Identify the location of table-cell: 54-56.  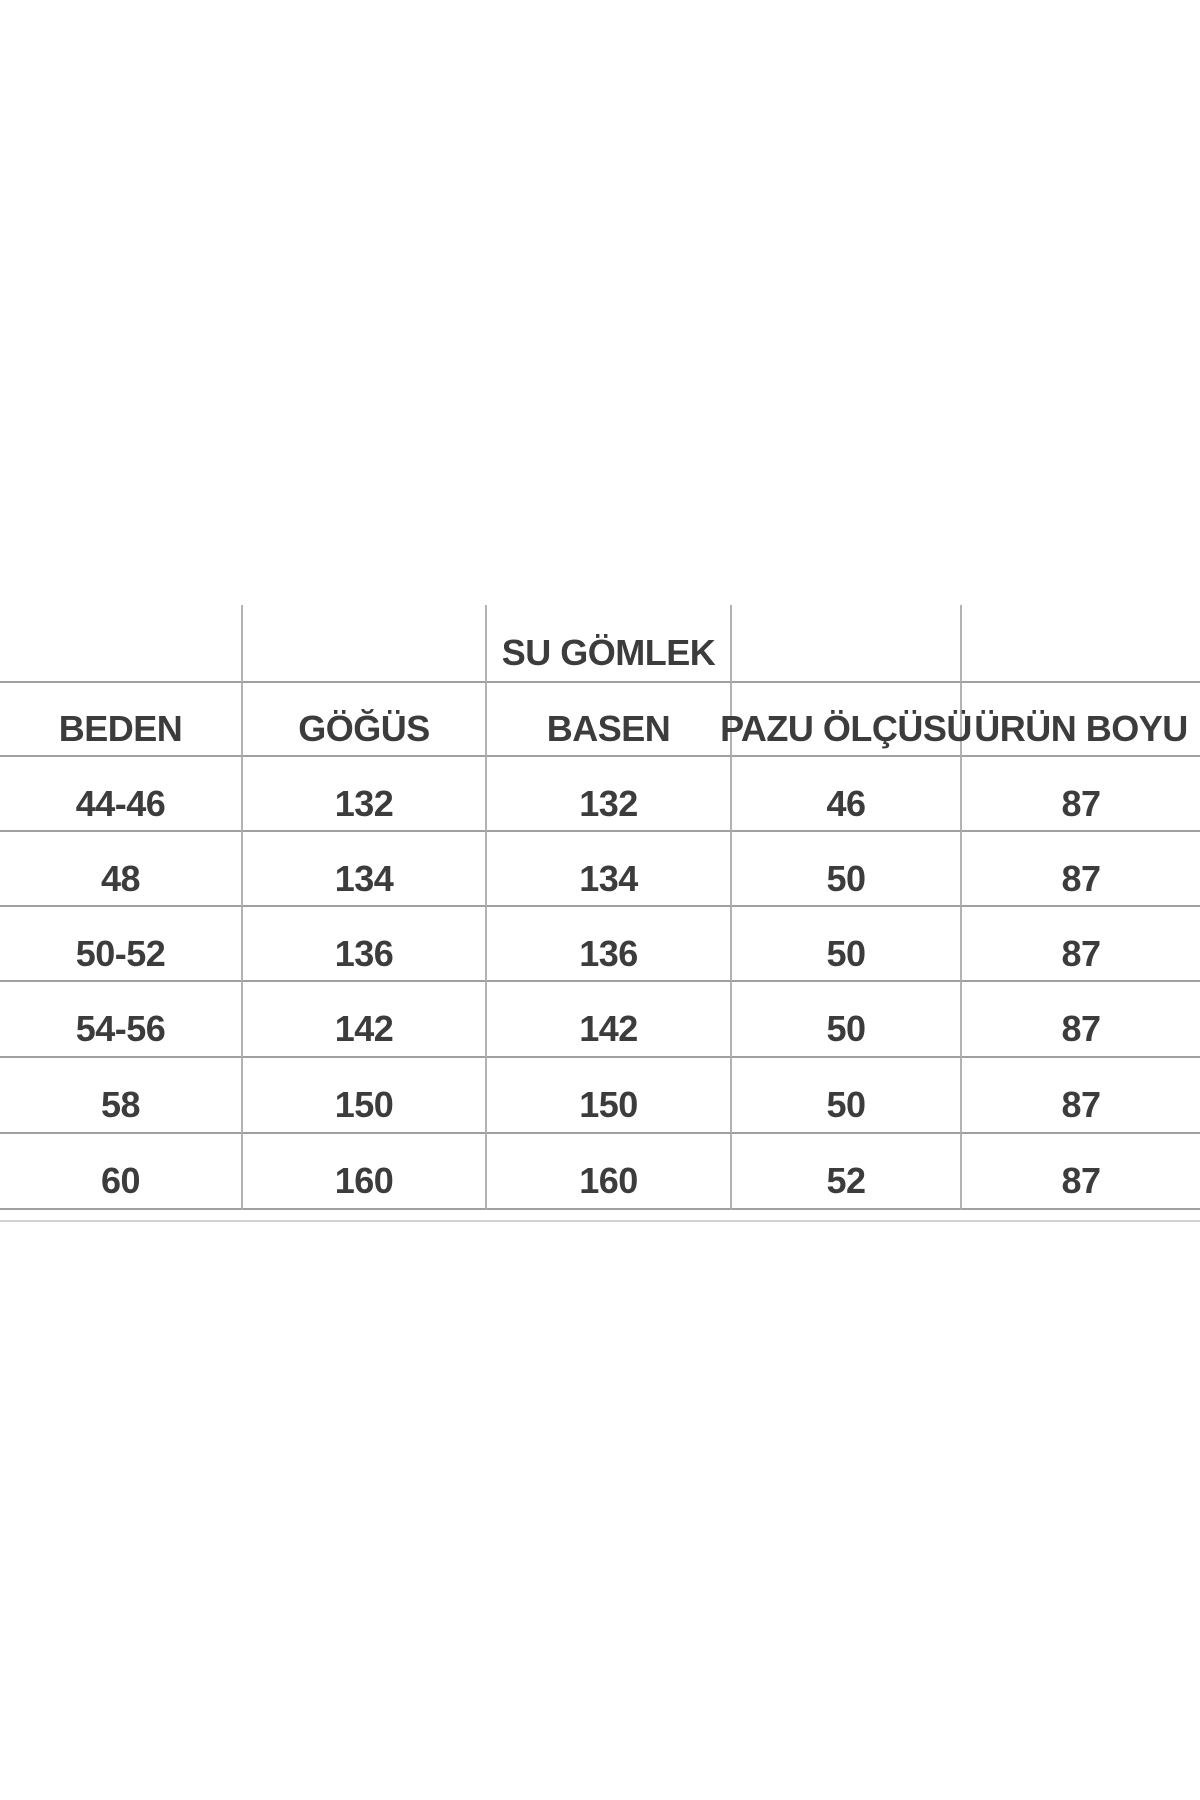
(121, 1020).